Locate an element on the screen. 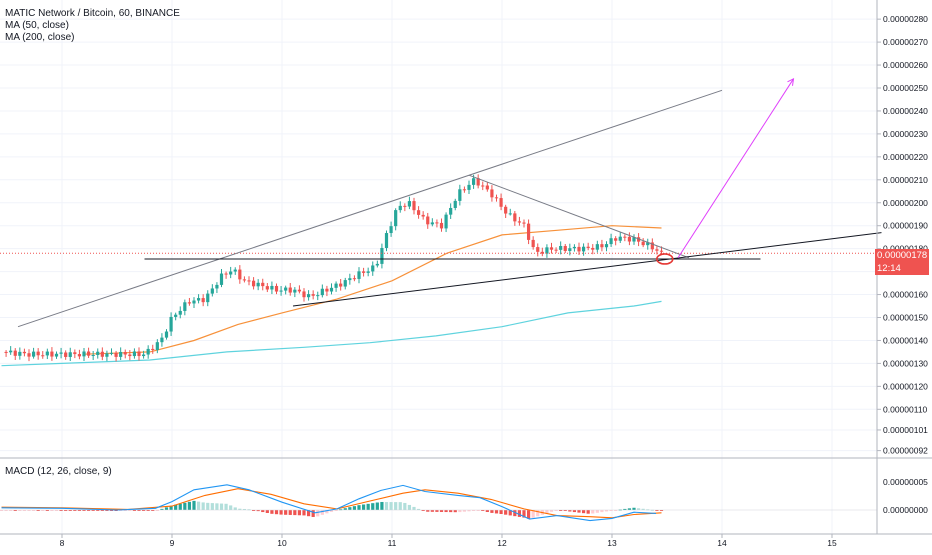  rising-support-line is located at coordinates (587, 269).